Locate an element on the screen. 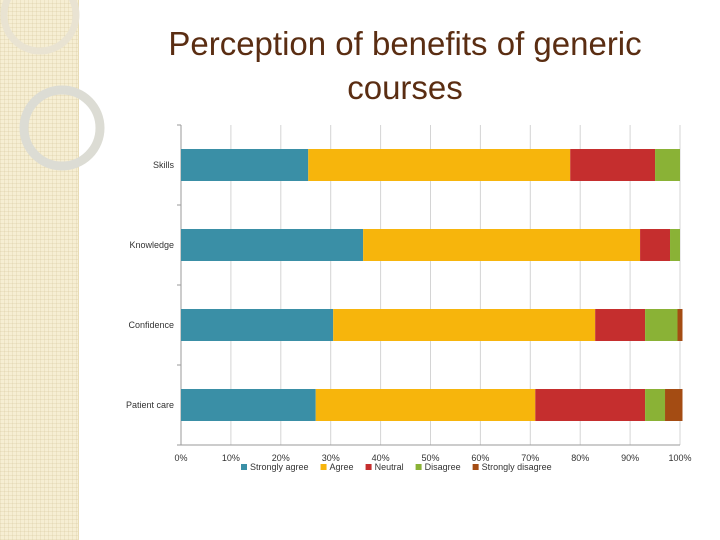  x-tick-label: 90% is located at coordinates (630, 458).